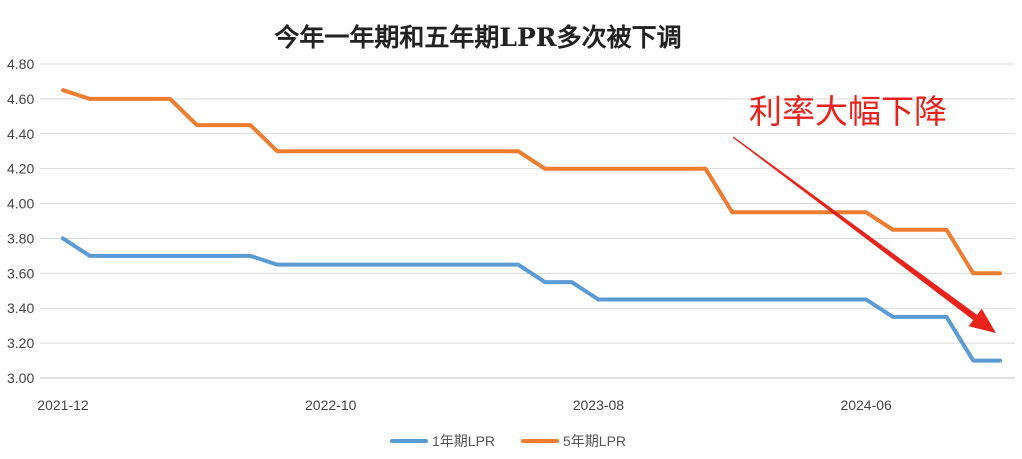  Describe the element at coordinates (20, 221) in the screenshot. I see `y-axis-ticks: 3.00 3.20 3.40 3.60 3.80 4.00 4.20 4.40 4.60 4.80` at that location.